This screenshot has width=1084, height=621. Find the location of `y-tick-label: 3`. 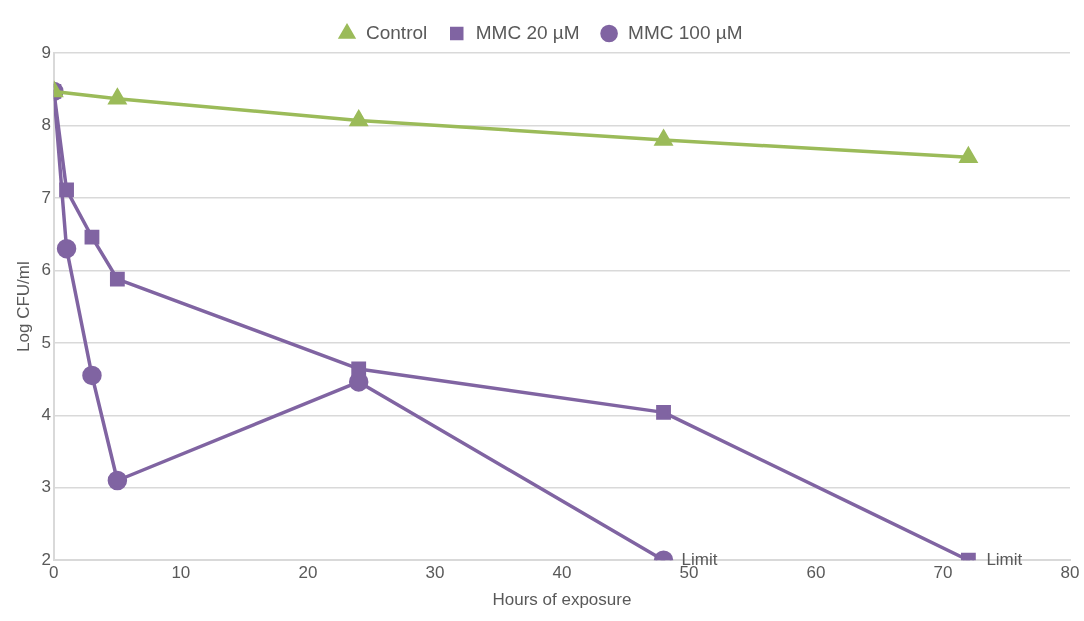

y-tick-label: 3 is located at coordinates (46, 487).